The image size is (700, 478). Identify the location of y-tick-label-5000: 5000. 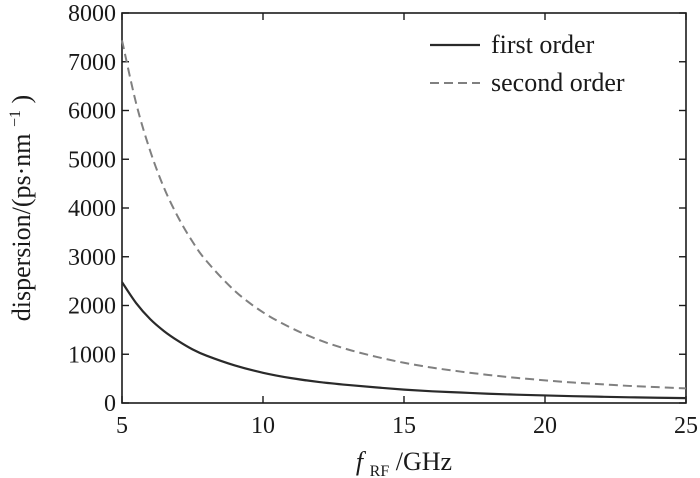
(92, 160).